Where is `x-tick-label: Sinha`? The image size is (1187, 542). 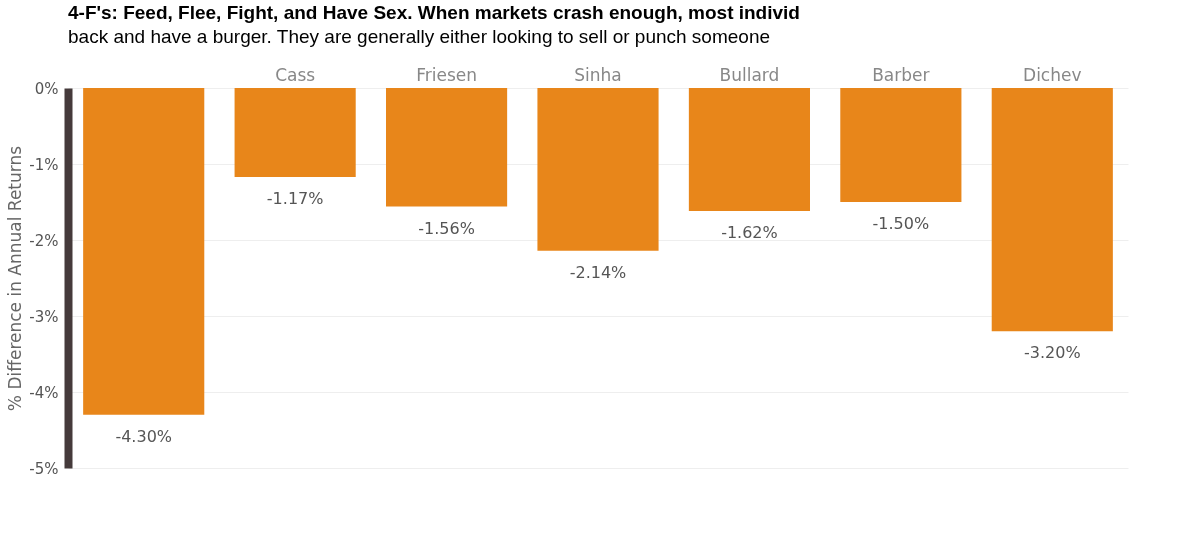
x-tick-label: Sinha is located at coordinates (598, 74).